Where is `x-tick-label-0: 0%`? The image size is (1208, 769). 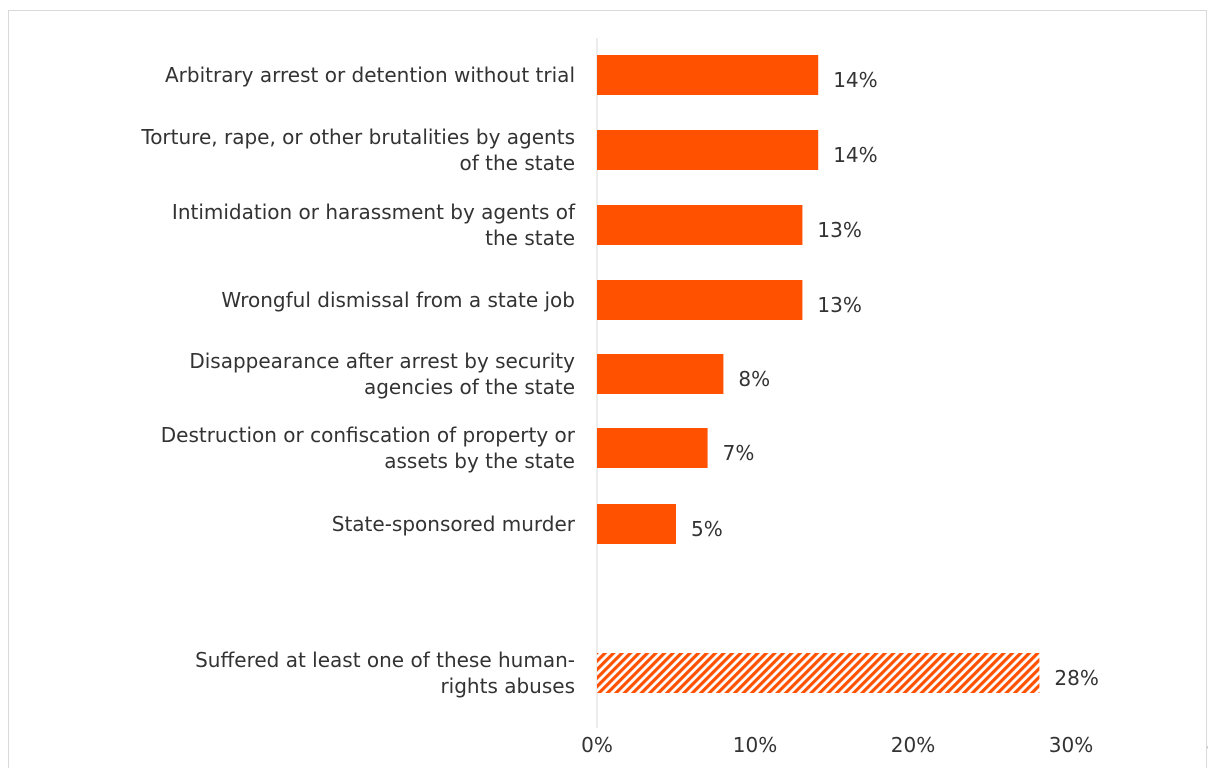 x-tick-label-0: 0% is located at coordinates (597, 745).